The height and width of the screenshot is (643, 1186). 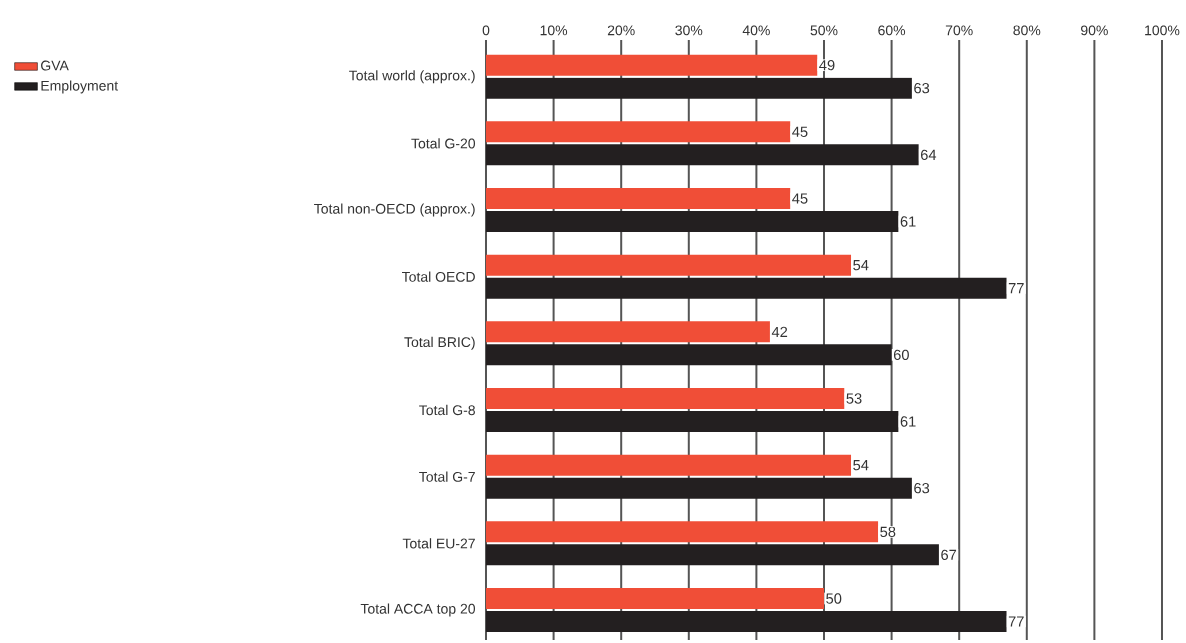 I want to click on data-label: 50, so click(x=834, y=598).